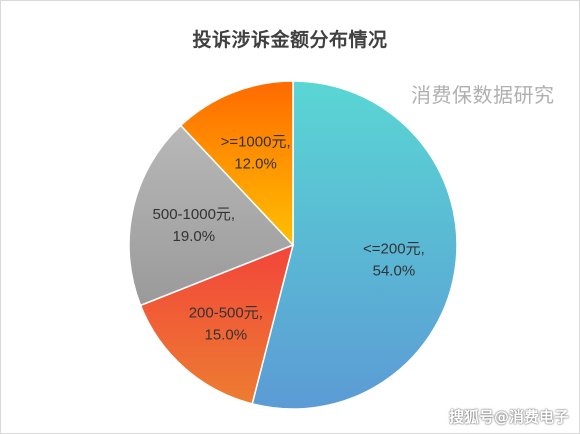 This screenshot has width=580, height=434. What do you see at coordinates (226, 312) in the screenshot?
I see `slice-category-label-1: 200-500元,` at bounding box center [226, 312].